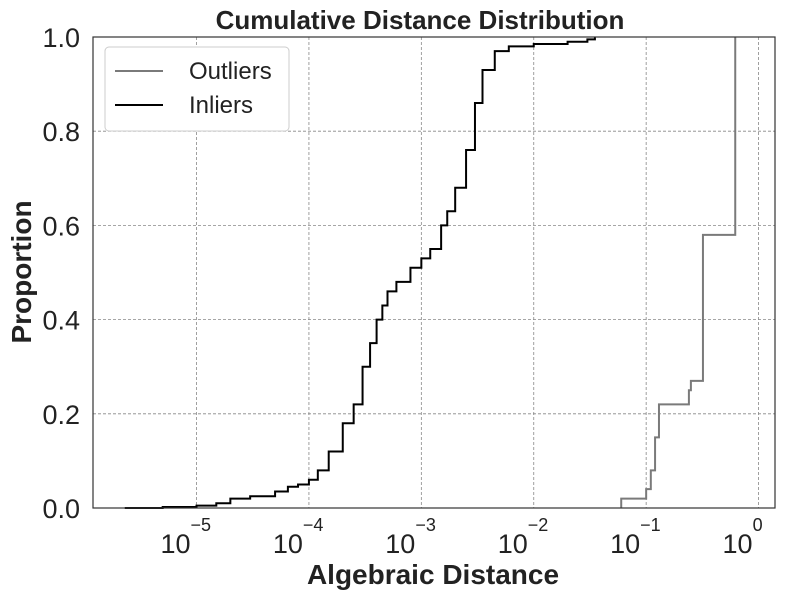 This screenshot has width=793, height=597. Describe the element at coordinates (61, 38) in the screenshot. I see `y-tick-label: 1.0` at that location.